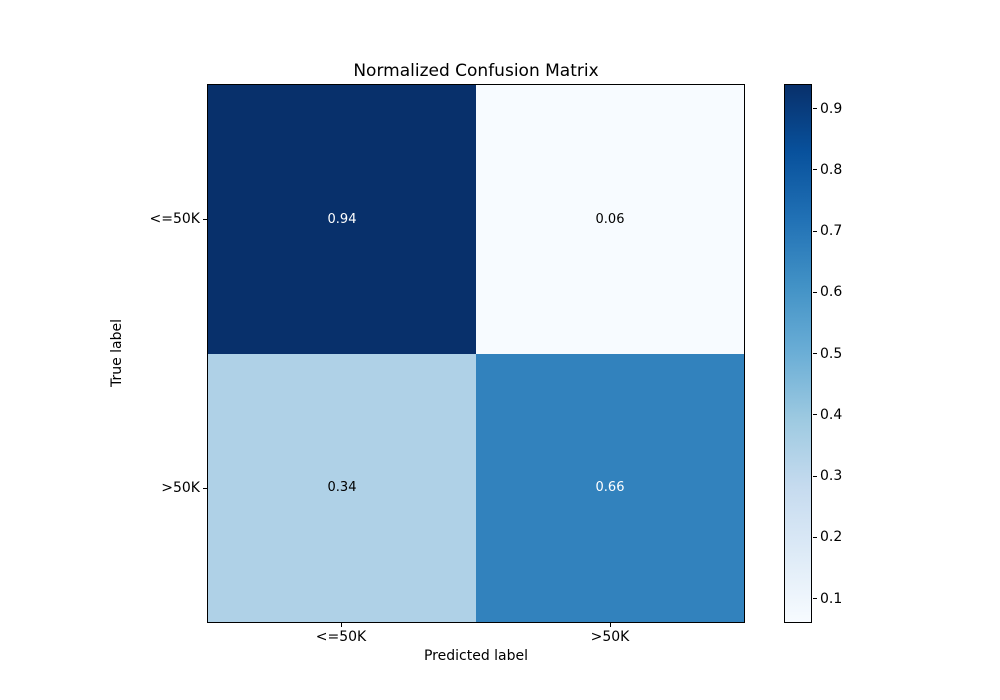 The height and width of the screenshot is (700, 1000). What do you see at coordinates (476, 71) in the screenshot?
I see `chart-title: Normalized Confusion Matrix` at bounding box center [476, 71].